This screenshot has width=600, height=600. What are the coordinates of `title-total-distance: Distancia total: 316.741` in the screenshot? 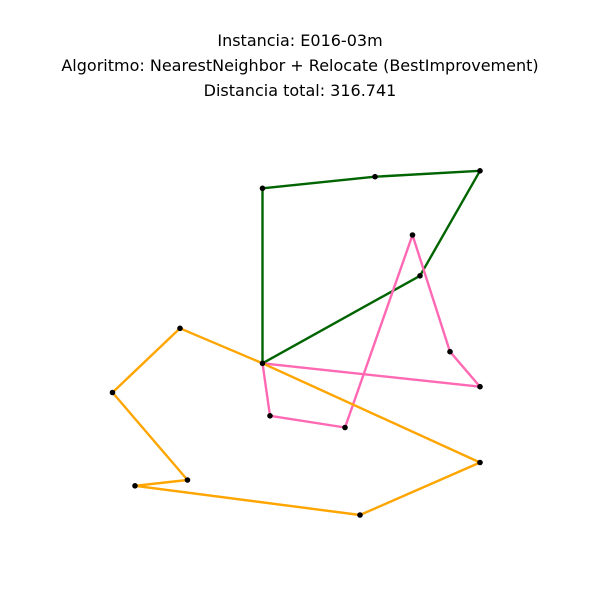 It's located at (300, 90).